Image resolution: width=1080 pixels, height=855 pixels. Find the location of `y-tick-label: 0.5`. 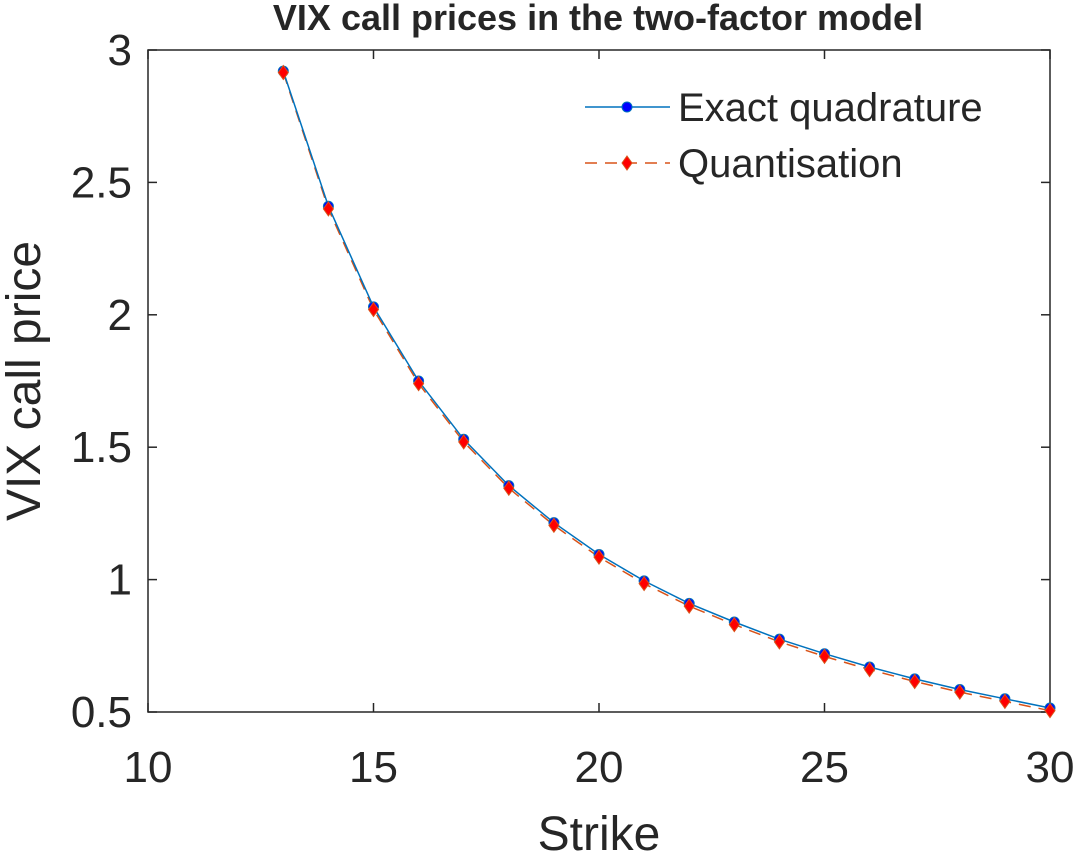

y-tick-label: 0.5 is located at coordinates (101, 712).